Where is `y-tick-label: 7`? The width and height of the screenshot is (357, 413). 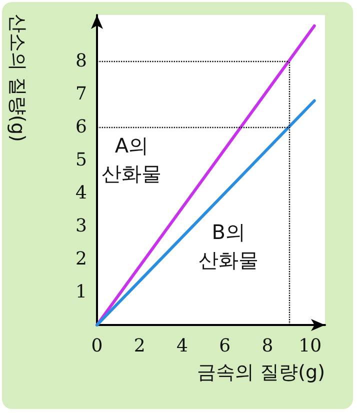 y-tick-label: 7 is located at coordinates (81, 94).